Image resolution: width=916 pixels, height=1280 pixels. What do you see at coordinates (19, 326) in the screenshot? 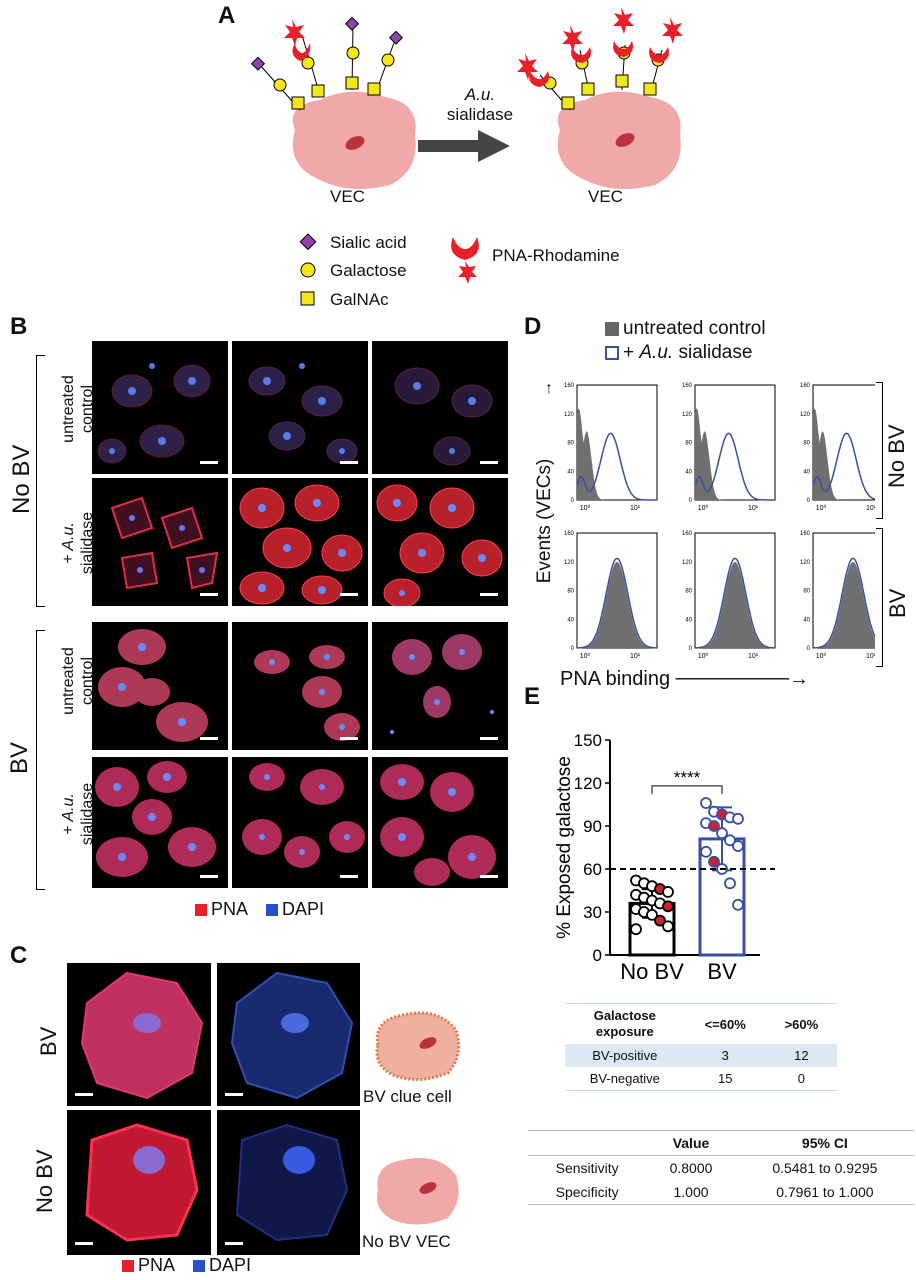
I see `panel-b-letter: B` at bounding box center [19, 326].